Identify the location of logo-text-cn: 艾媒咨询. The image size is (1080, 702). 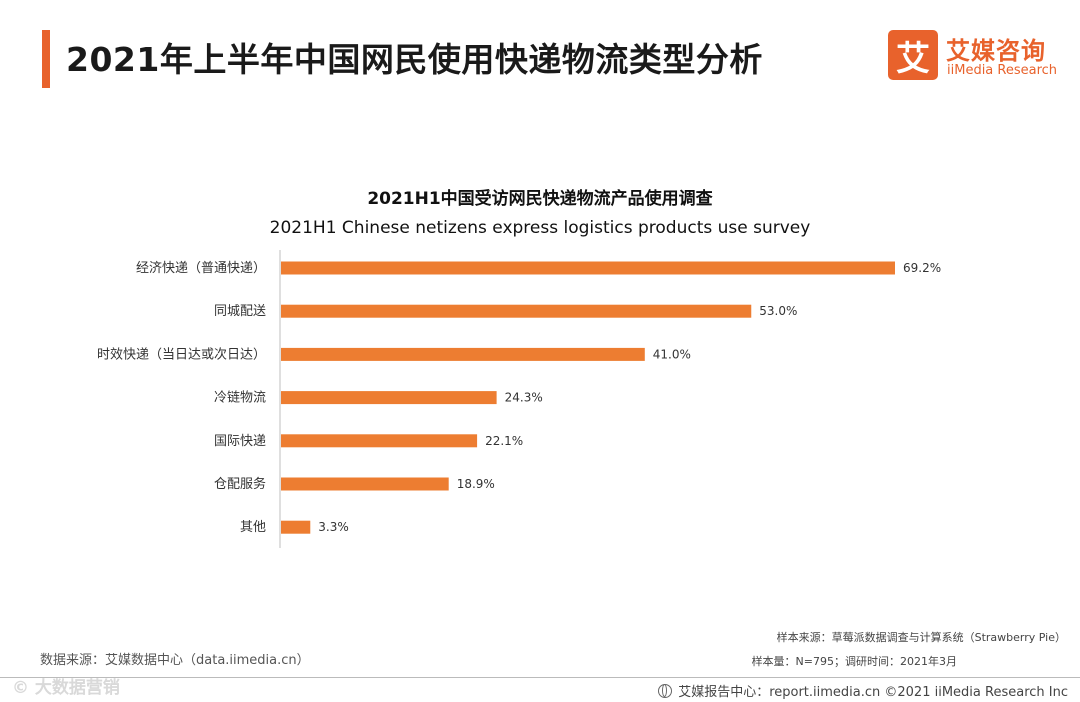
(996, 51).